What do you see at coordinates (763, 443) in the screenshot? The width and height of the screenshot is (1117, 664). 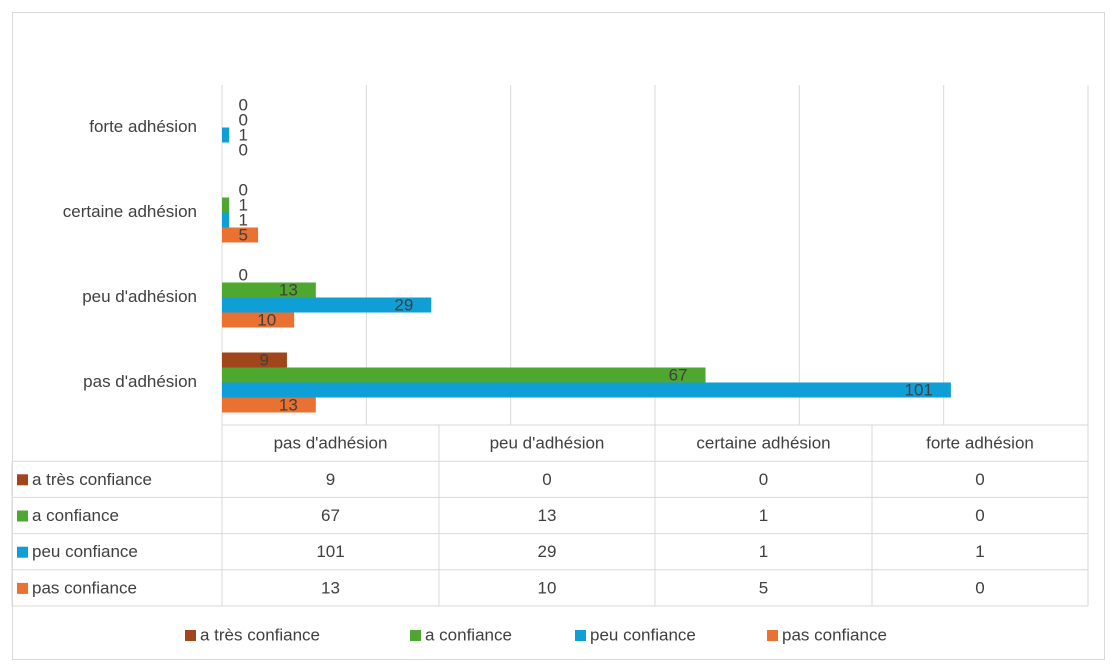 I see `table-header: certaine adhésion` at bounding box center [763, 443].